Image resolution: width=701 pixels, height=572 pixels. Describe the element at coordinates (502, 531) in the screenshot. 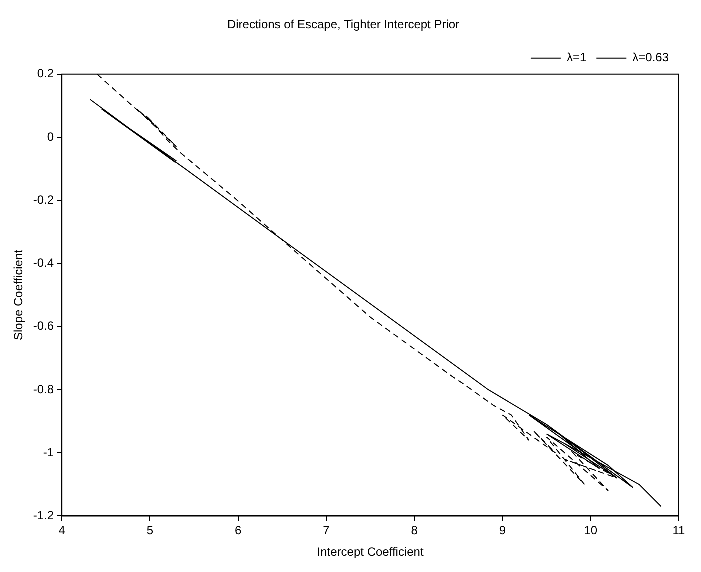

I see `x-tick-label: 9` at that location.